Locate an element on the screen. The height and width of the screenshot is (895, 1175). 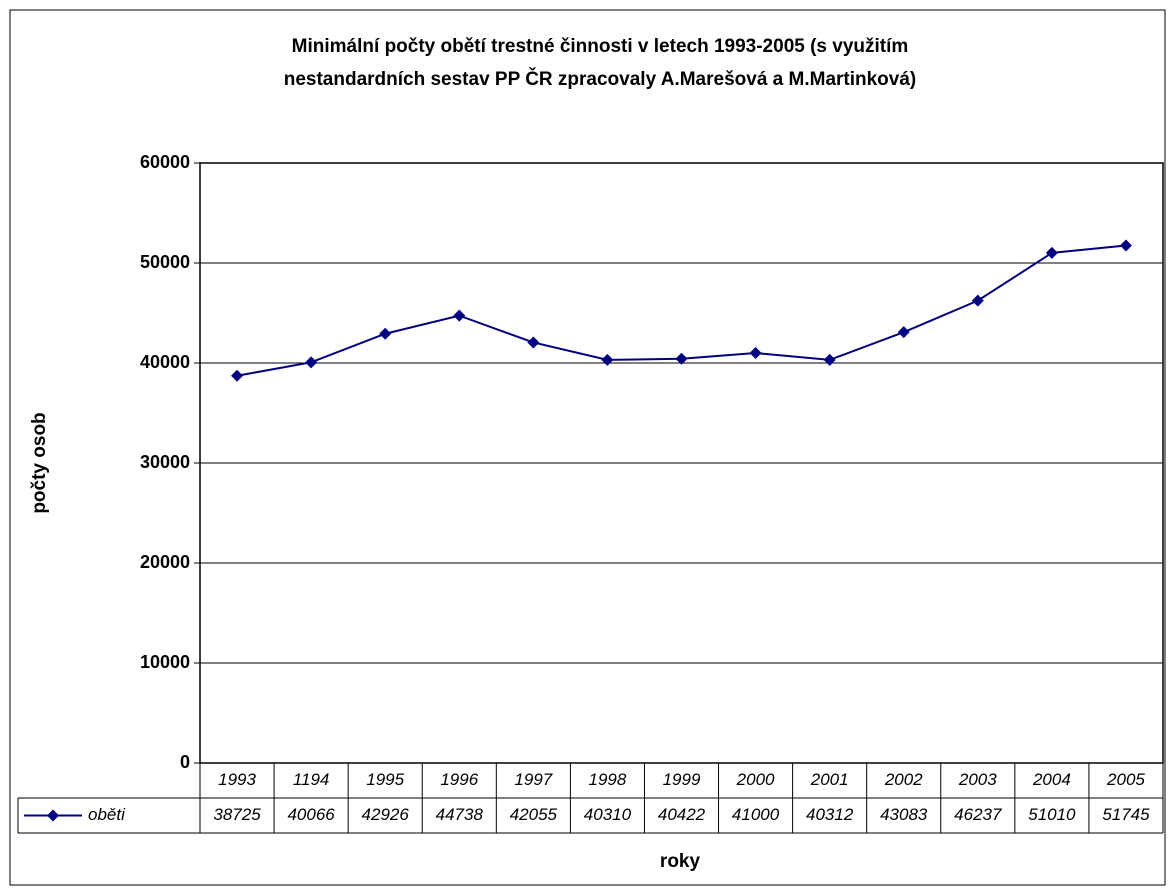
y-tick-label: 20000 is located at coordinates (165, 562).